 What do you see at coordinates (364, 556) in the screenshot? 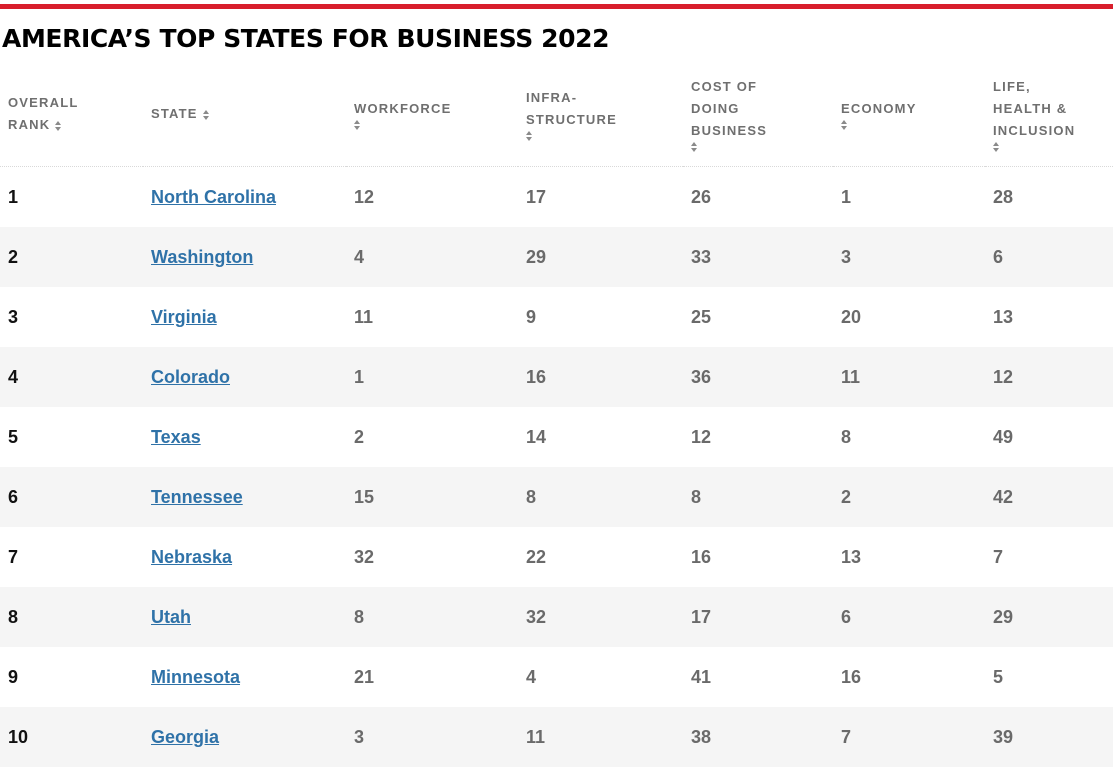
I see `cell-workforce: 32` at bounding box center [364, 556].